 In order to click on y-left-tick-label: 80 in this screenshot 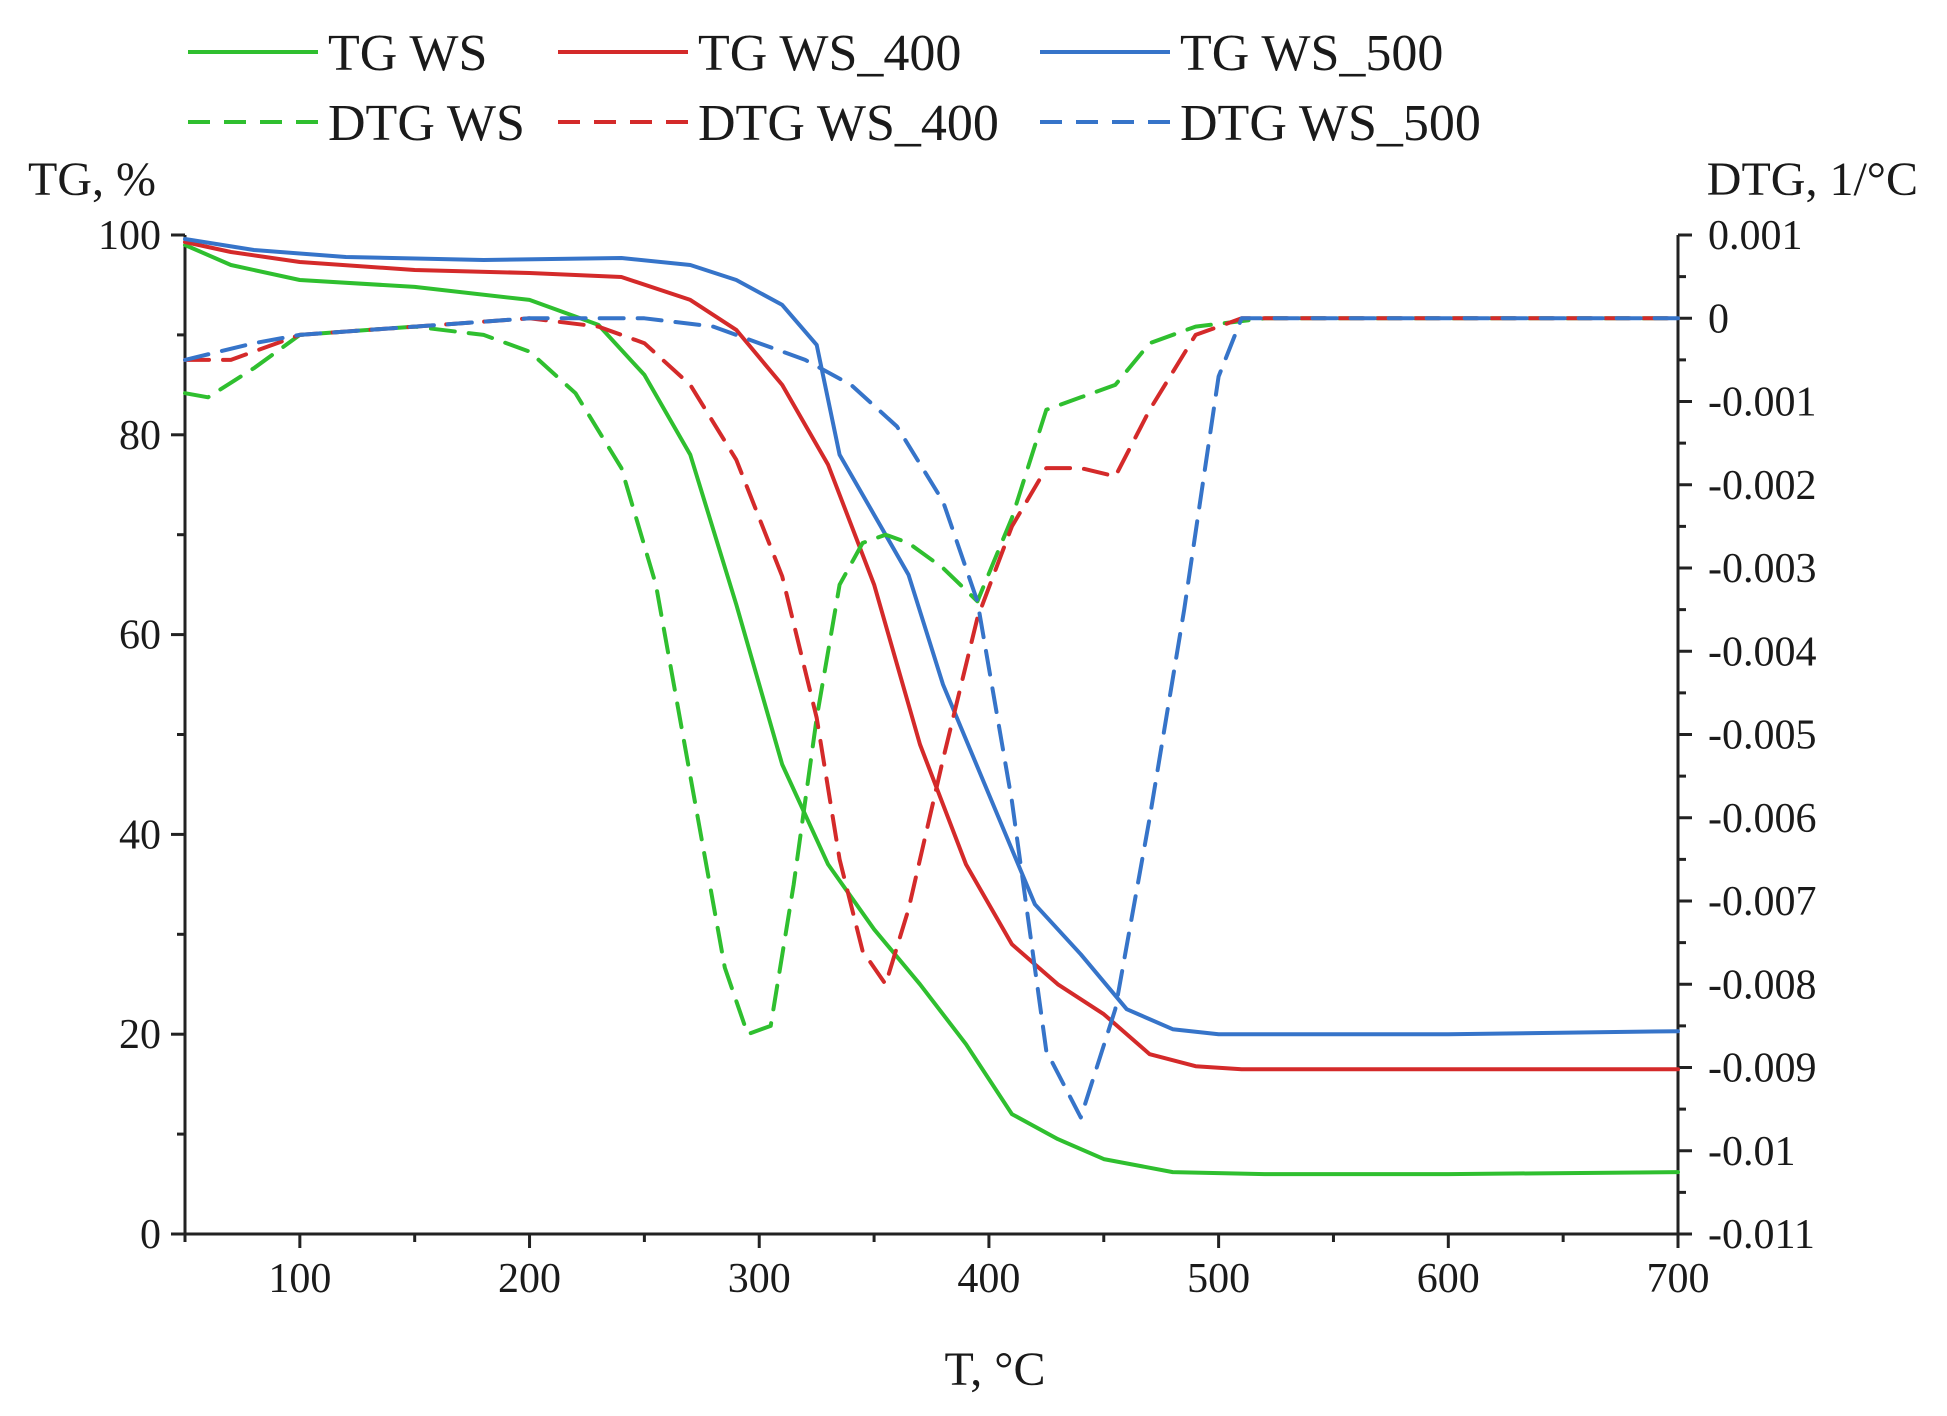, I will do `click(140, 436)`.